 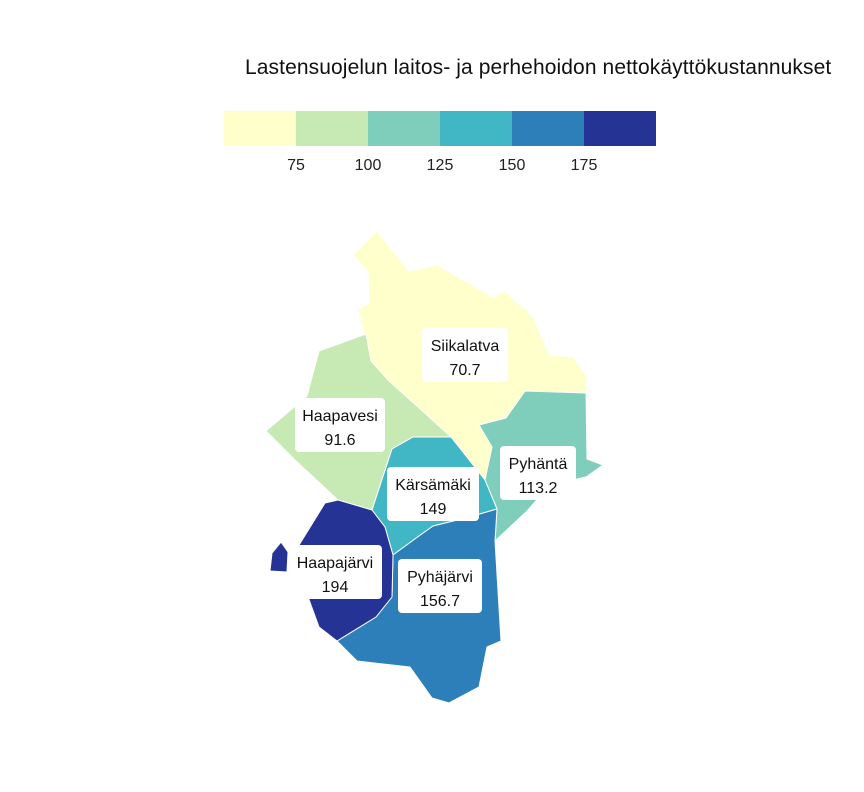 I want to click on label-haapavesi: Haapavesi 91.6, so click(x=340, y=425).